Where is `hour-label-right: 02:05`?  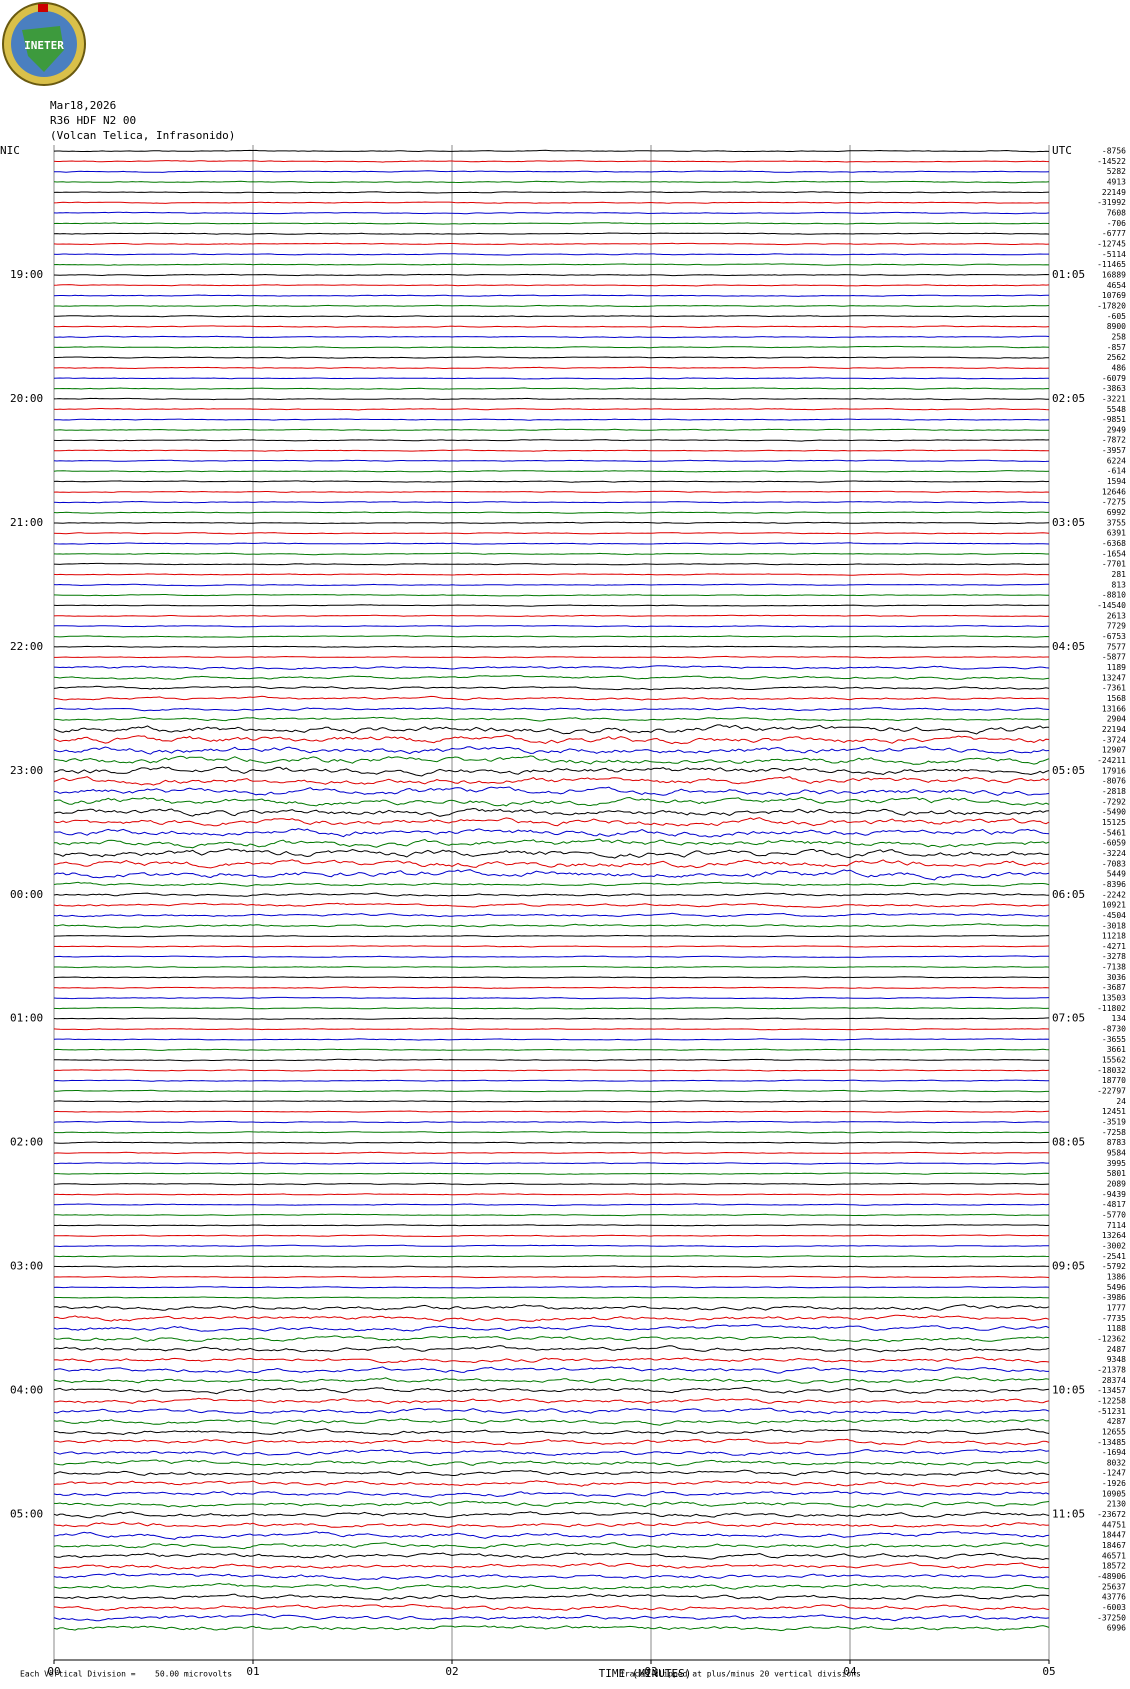
hour-label-right: 02:05 is located at coordinates (1068, 398).